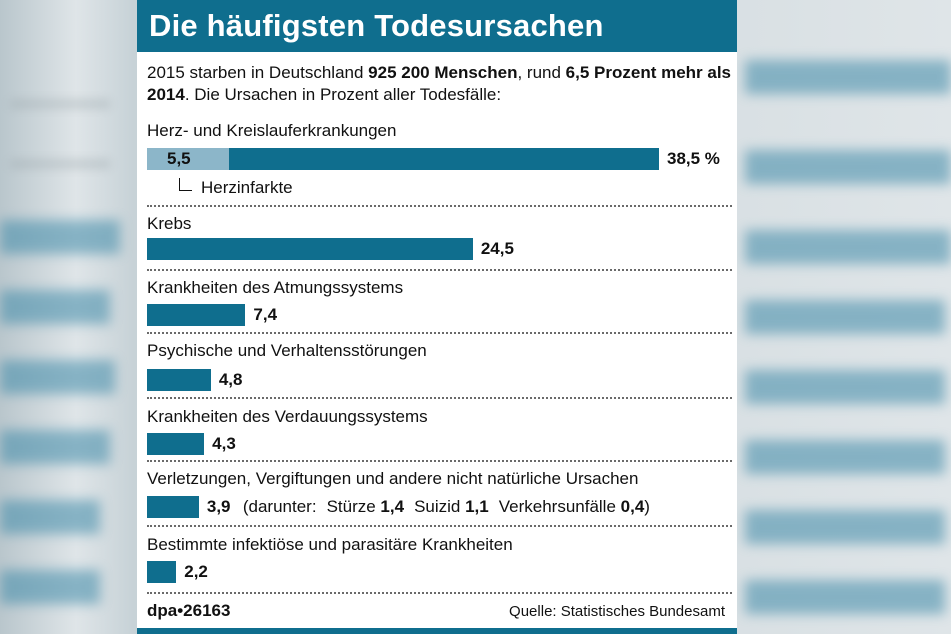 The height and width of the screenshot is (634, 951). I want to click on corner-line, so click(185, 184).